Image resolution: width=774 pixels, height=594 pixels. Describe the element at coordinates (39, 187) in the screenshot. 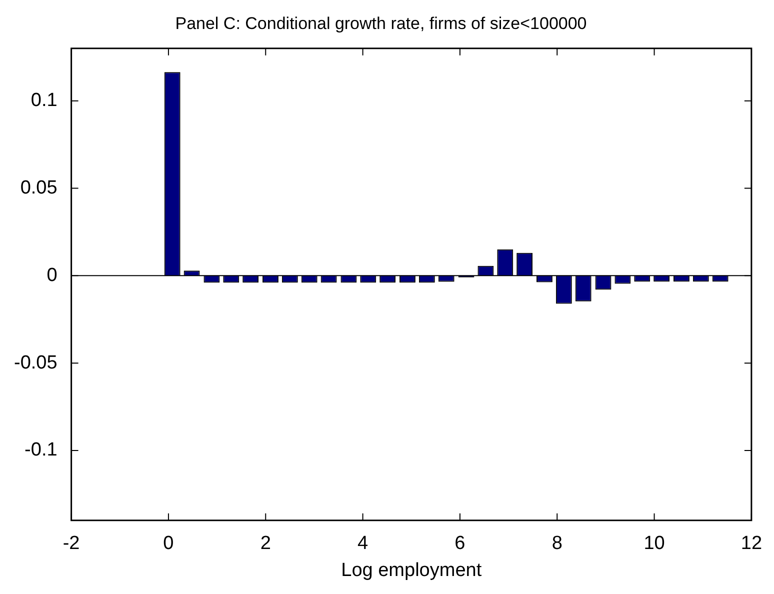

I see `y-tick-label: 0.05` at that location.